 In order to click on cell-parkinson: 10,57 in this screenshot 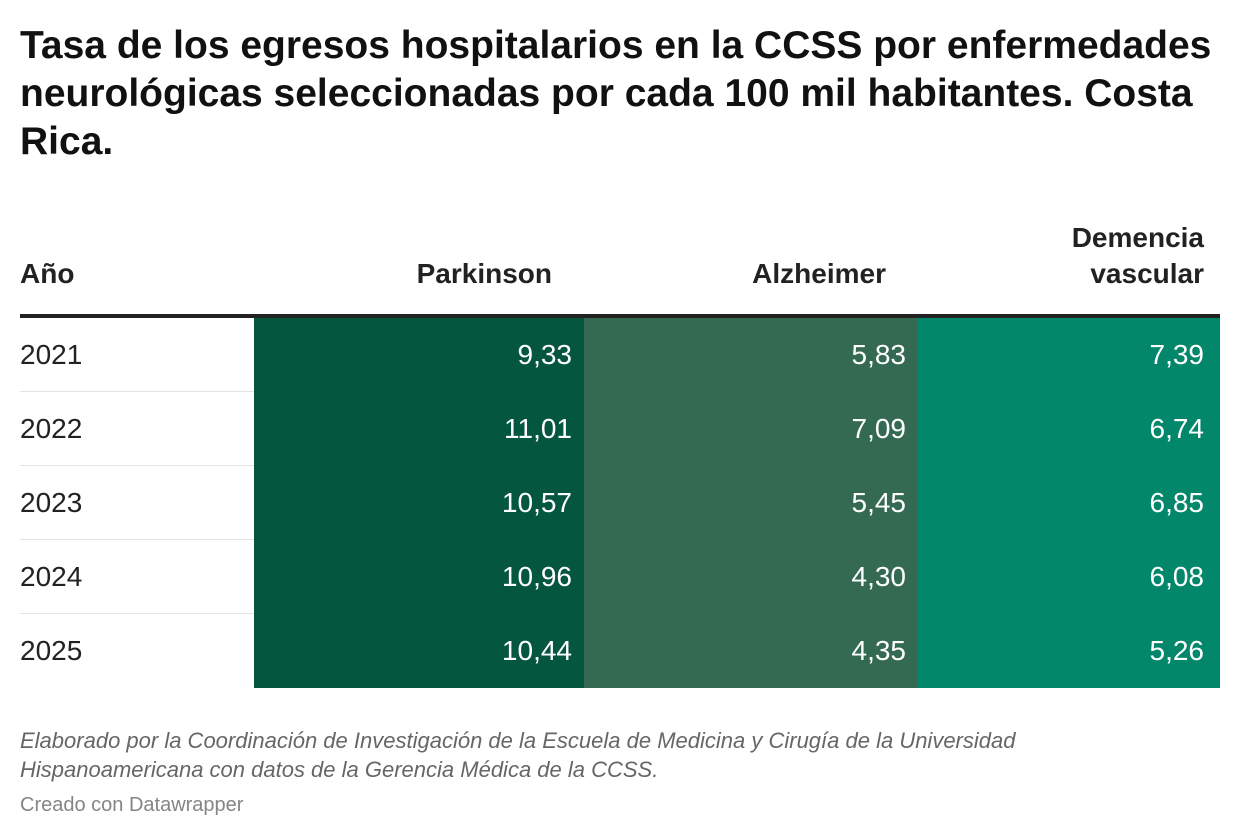, I will do `click(419, 503)`.